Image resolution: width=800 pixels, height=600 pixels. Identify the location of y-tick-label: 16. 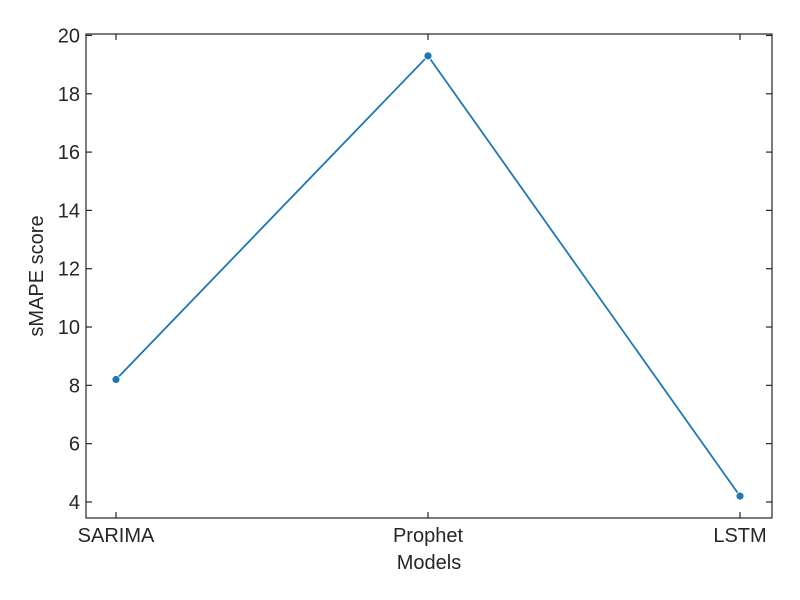
(69, 153).